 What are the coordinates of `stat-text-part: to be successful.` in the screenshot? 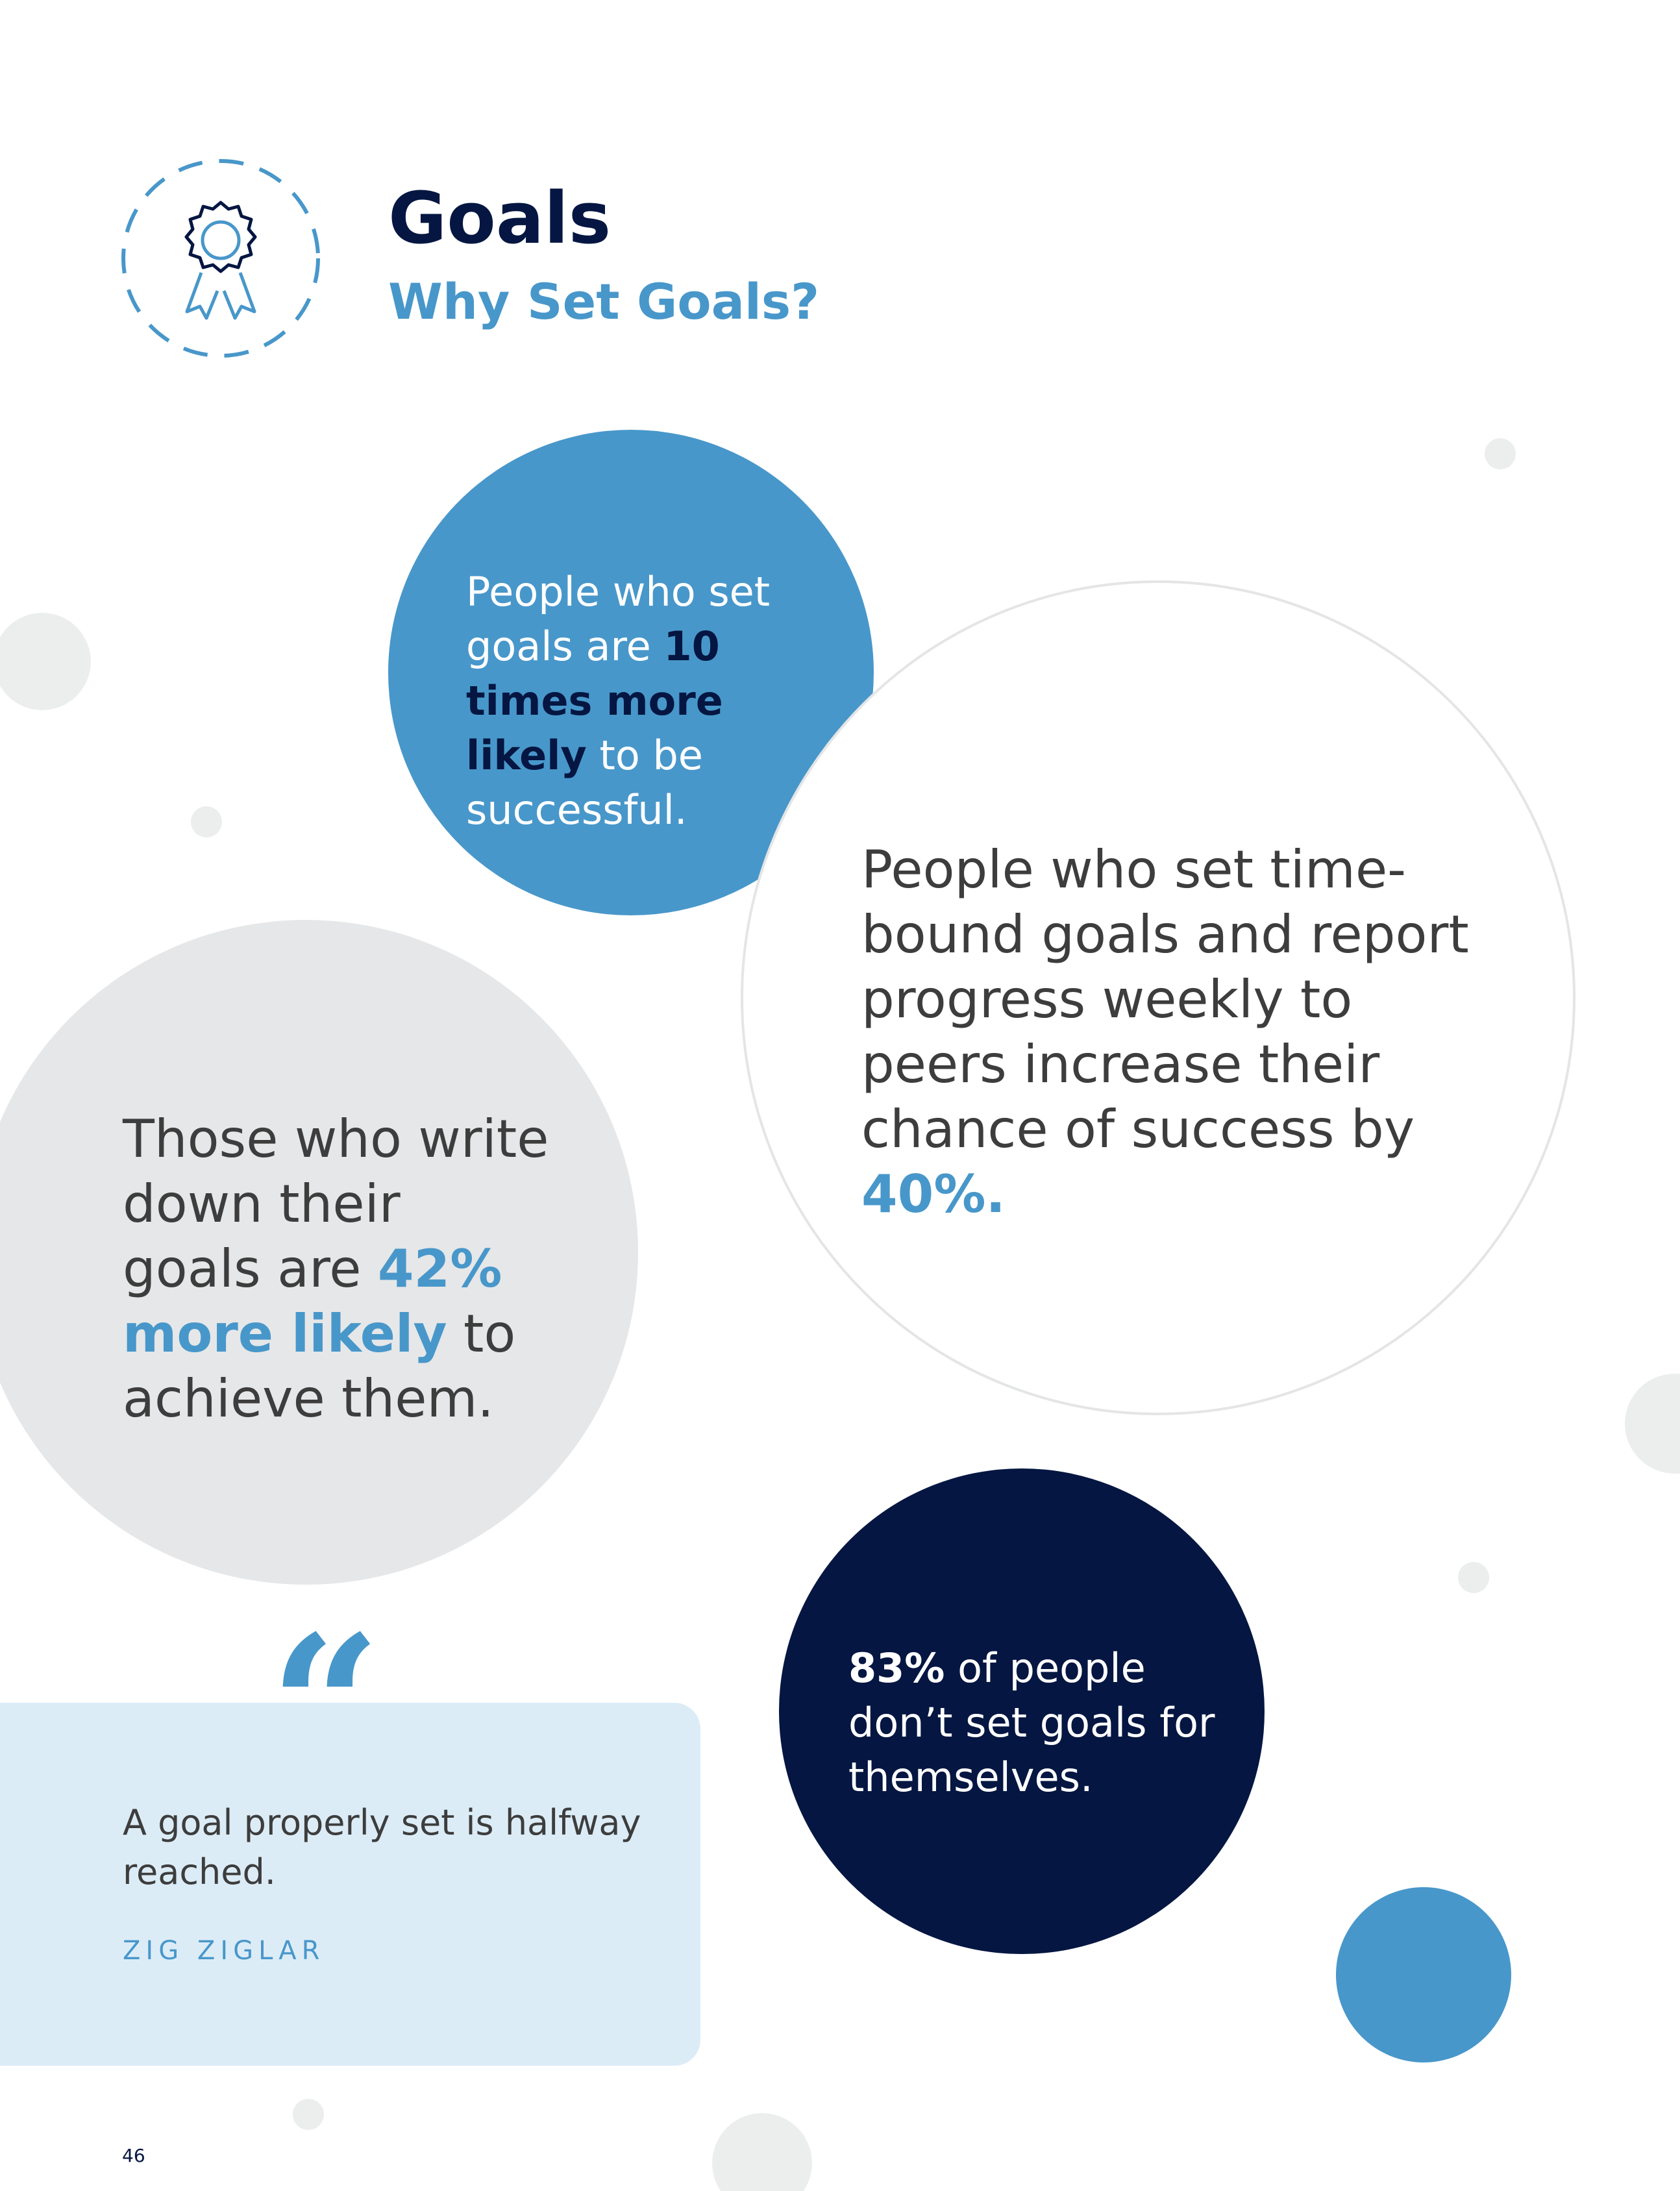 It's located at (584, 783).